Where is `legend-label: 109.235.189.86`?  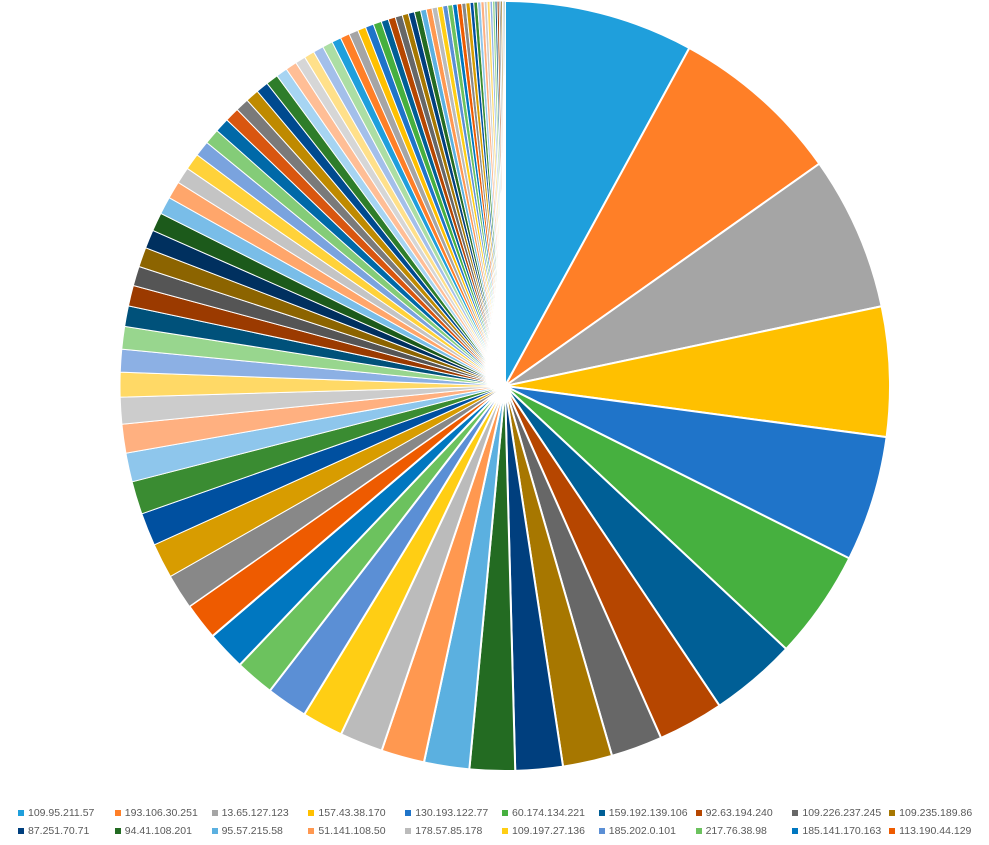
legend-label: 109.235.189.86 is located at coordinates (936, 813).